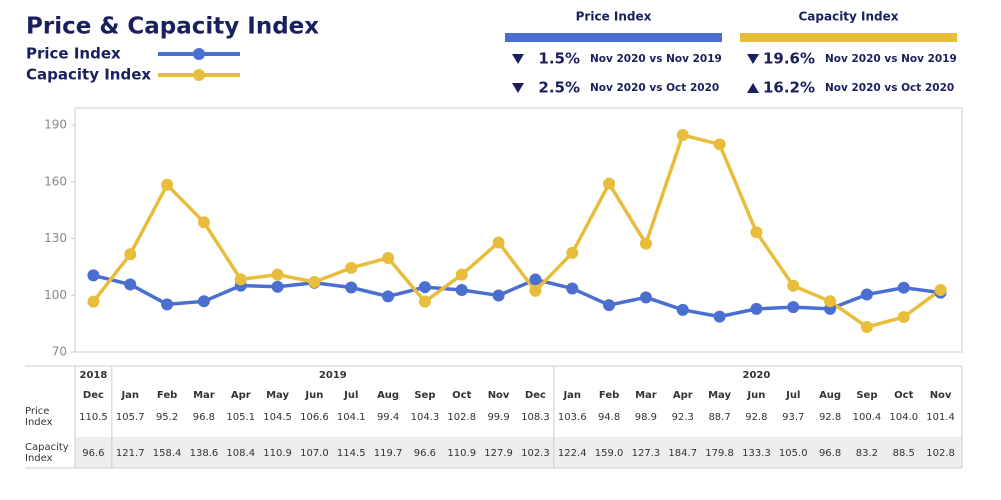  What do you see at coordinates (559, 88) in the screenshot?
I see `kpi-value: 2.5%` at bounding box center [559, 88].